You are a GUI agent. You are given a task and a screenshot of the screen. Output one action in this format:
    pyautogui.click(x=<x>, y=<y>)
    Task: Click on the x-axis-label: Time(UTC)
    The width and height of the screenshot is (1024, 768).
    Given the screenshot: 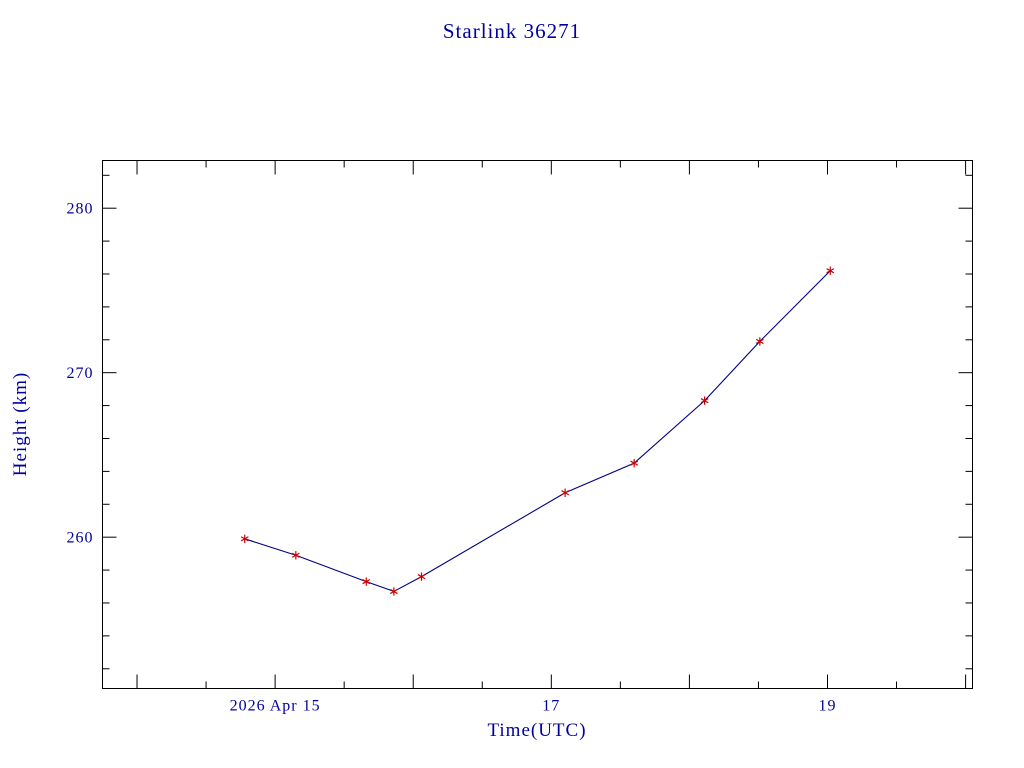 What is the action you would take?
    pyautogui.click(x=537, y=730)
    